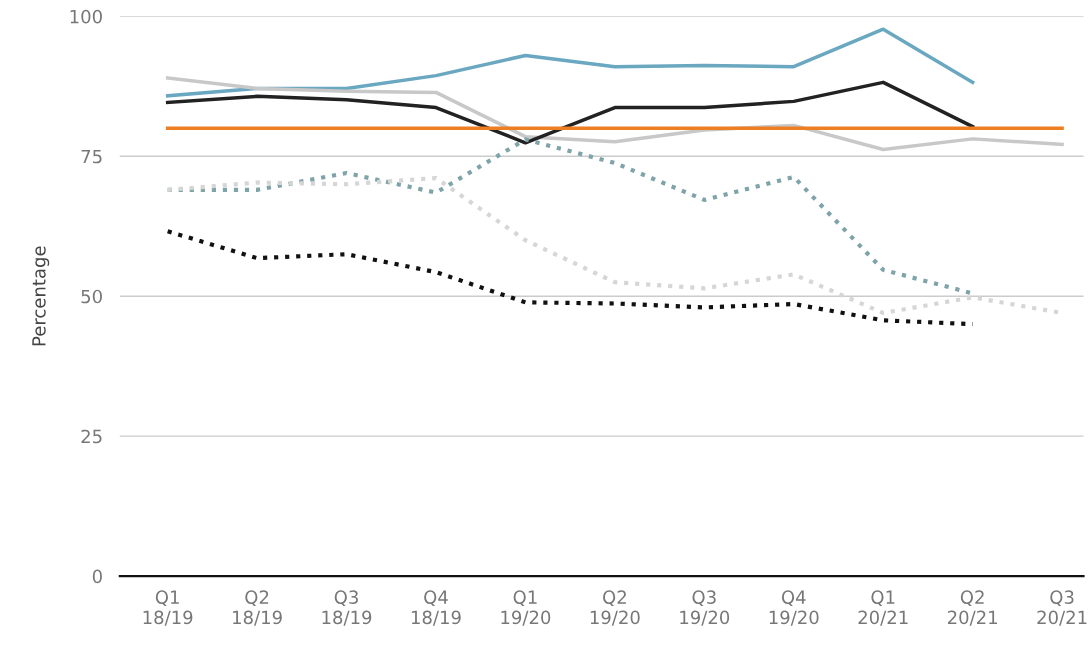  What do you see at coordinates (41, 296) in the screenshot?
I see `y-axis-title: Percentage` at bounding box center [41, 296].